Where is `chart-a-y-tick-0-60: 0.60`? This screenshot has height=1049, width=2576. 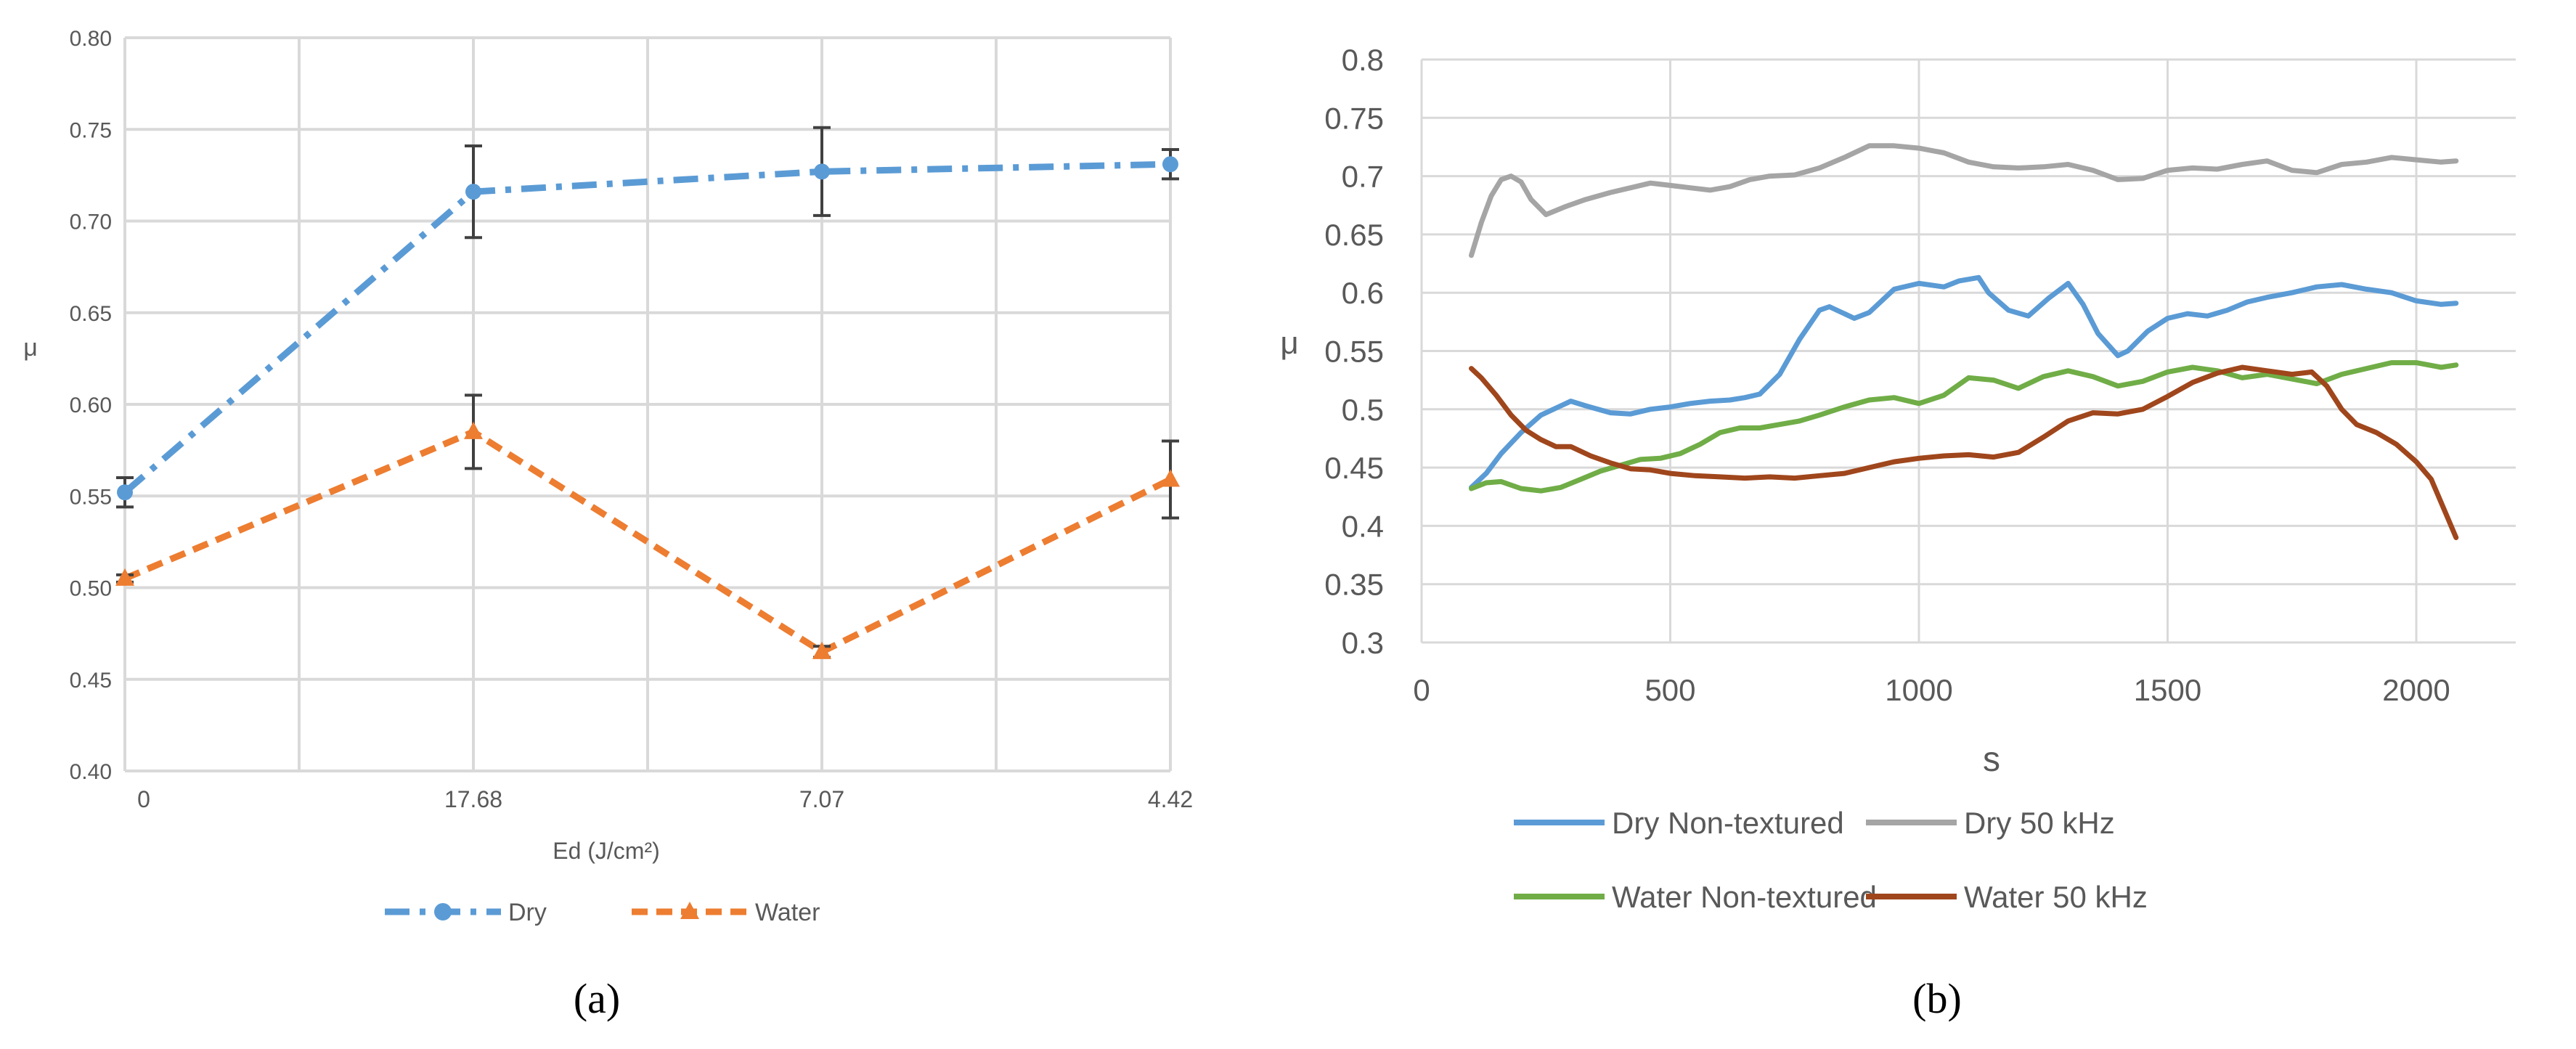 chart-a-y-tick-0-60: 0.60 is located at coordinates (91, 405).